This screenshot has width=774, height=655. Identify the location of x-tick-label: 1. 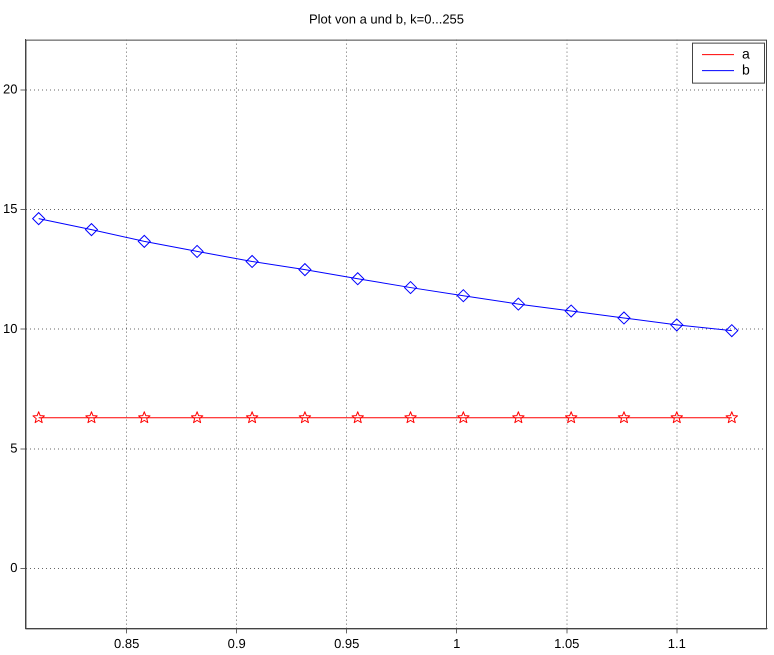
(456, 643).